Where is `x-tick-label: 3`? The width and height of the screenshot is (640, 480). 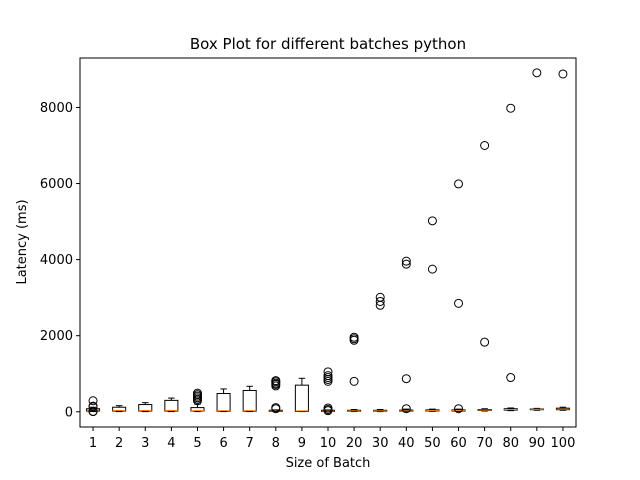 x-tick-label: 3 is located at coordinates (145, 443).